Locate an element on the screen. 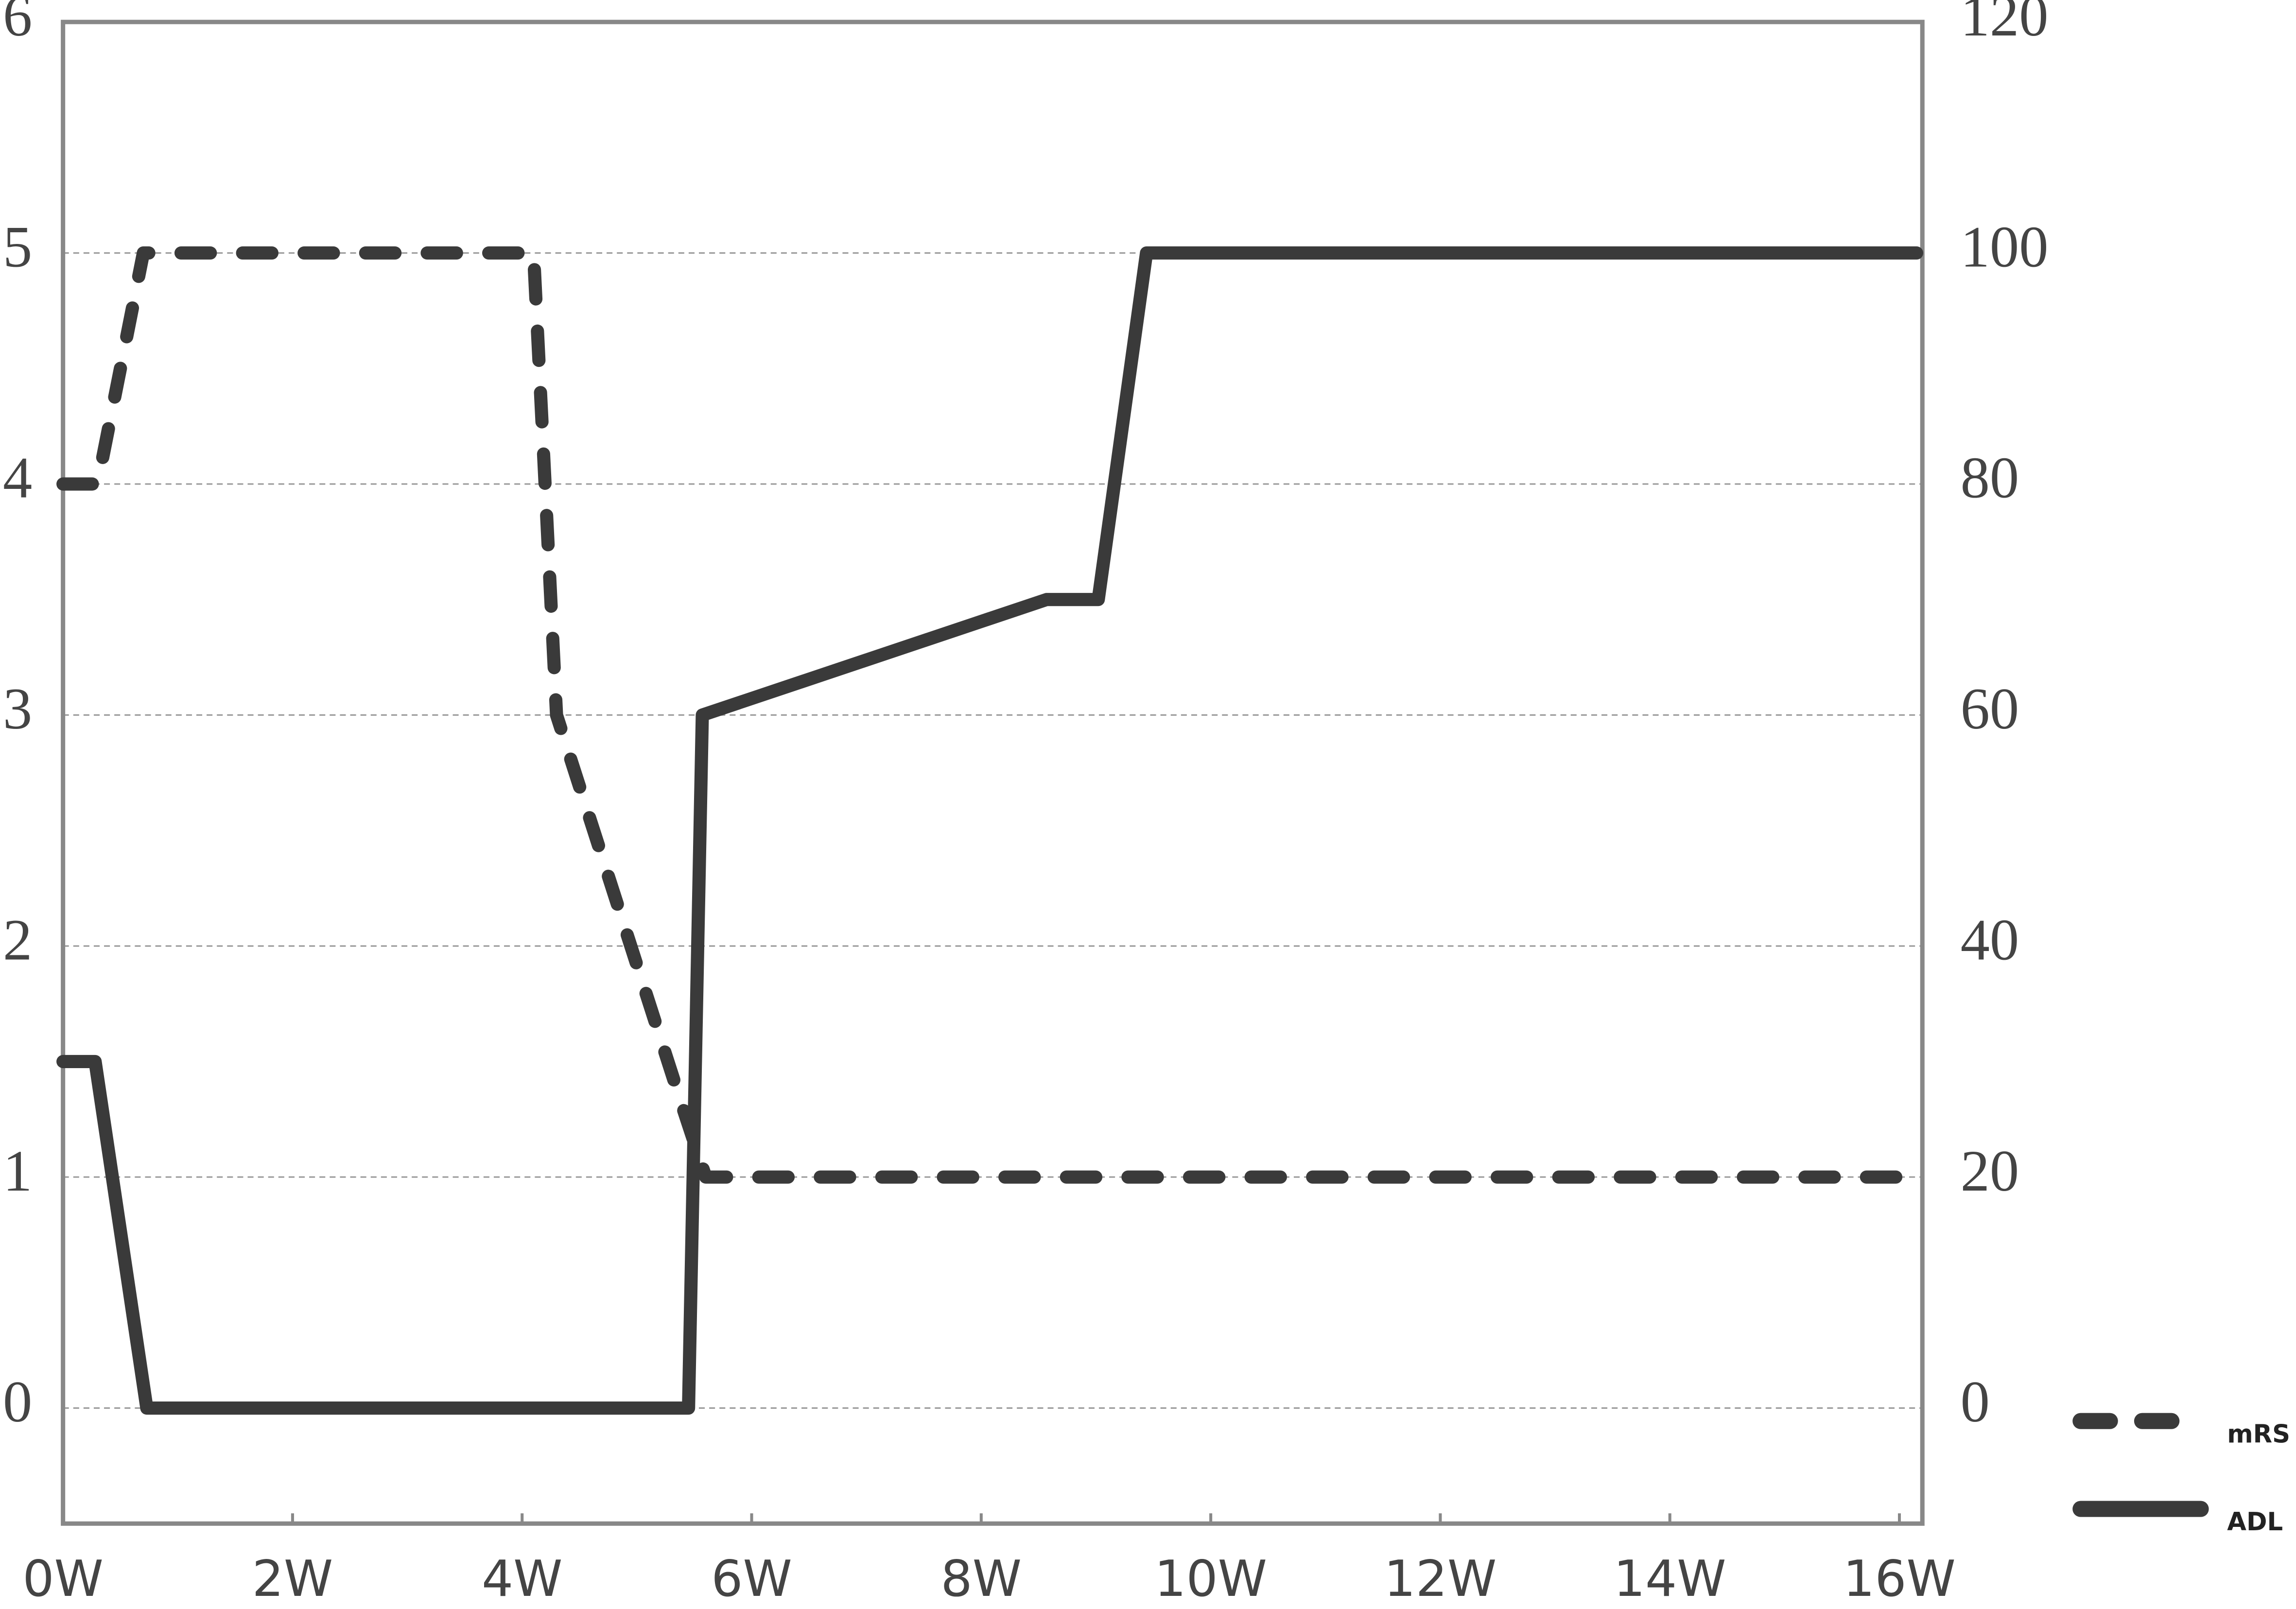  y-tick-label: 4 is located at coordinates (17, 478).